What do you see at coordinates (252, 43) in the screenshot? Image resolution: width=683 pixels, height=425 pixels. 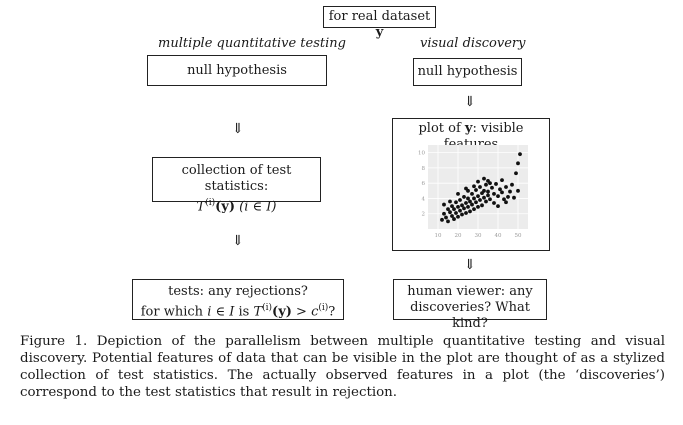 I see `left-column-heading: multiple quantitative testing` at bounding box center [252, 43].